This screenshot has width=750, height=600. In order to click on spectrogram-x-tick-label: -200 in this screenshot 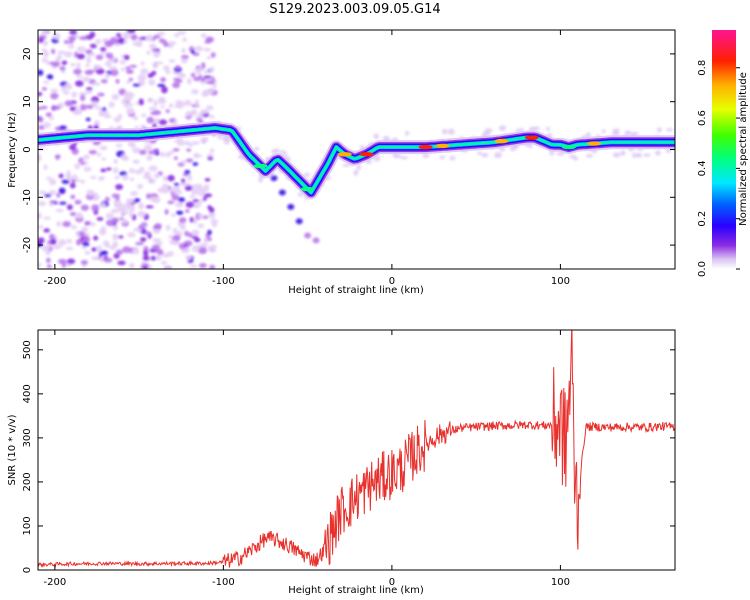, I will do `click(55, 281)`.